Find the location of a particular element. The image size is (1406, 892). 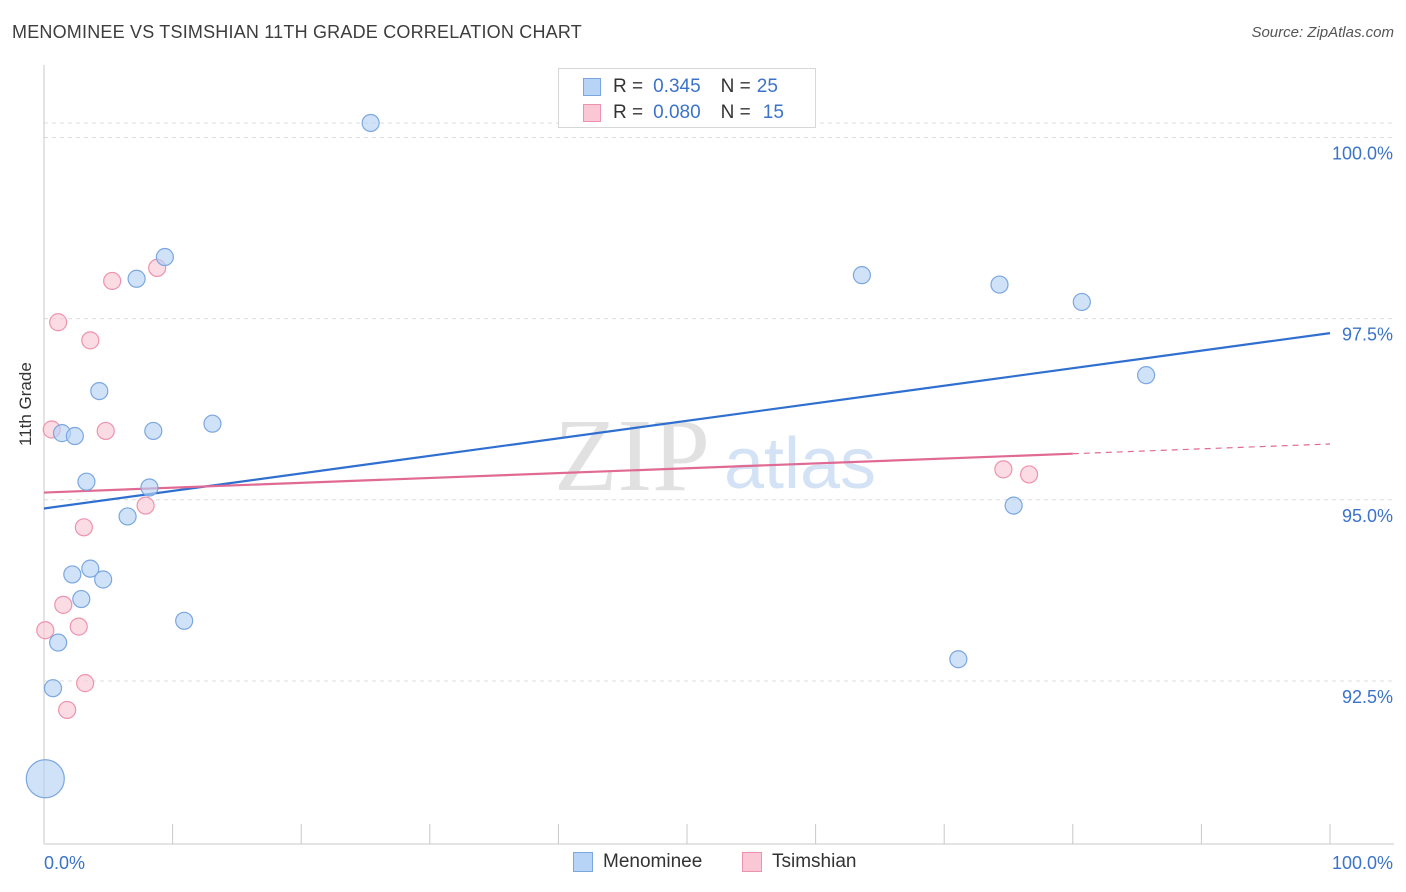

legend-r-value: 0.345 is located at coordinates (677, 86).